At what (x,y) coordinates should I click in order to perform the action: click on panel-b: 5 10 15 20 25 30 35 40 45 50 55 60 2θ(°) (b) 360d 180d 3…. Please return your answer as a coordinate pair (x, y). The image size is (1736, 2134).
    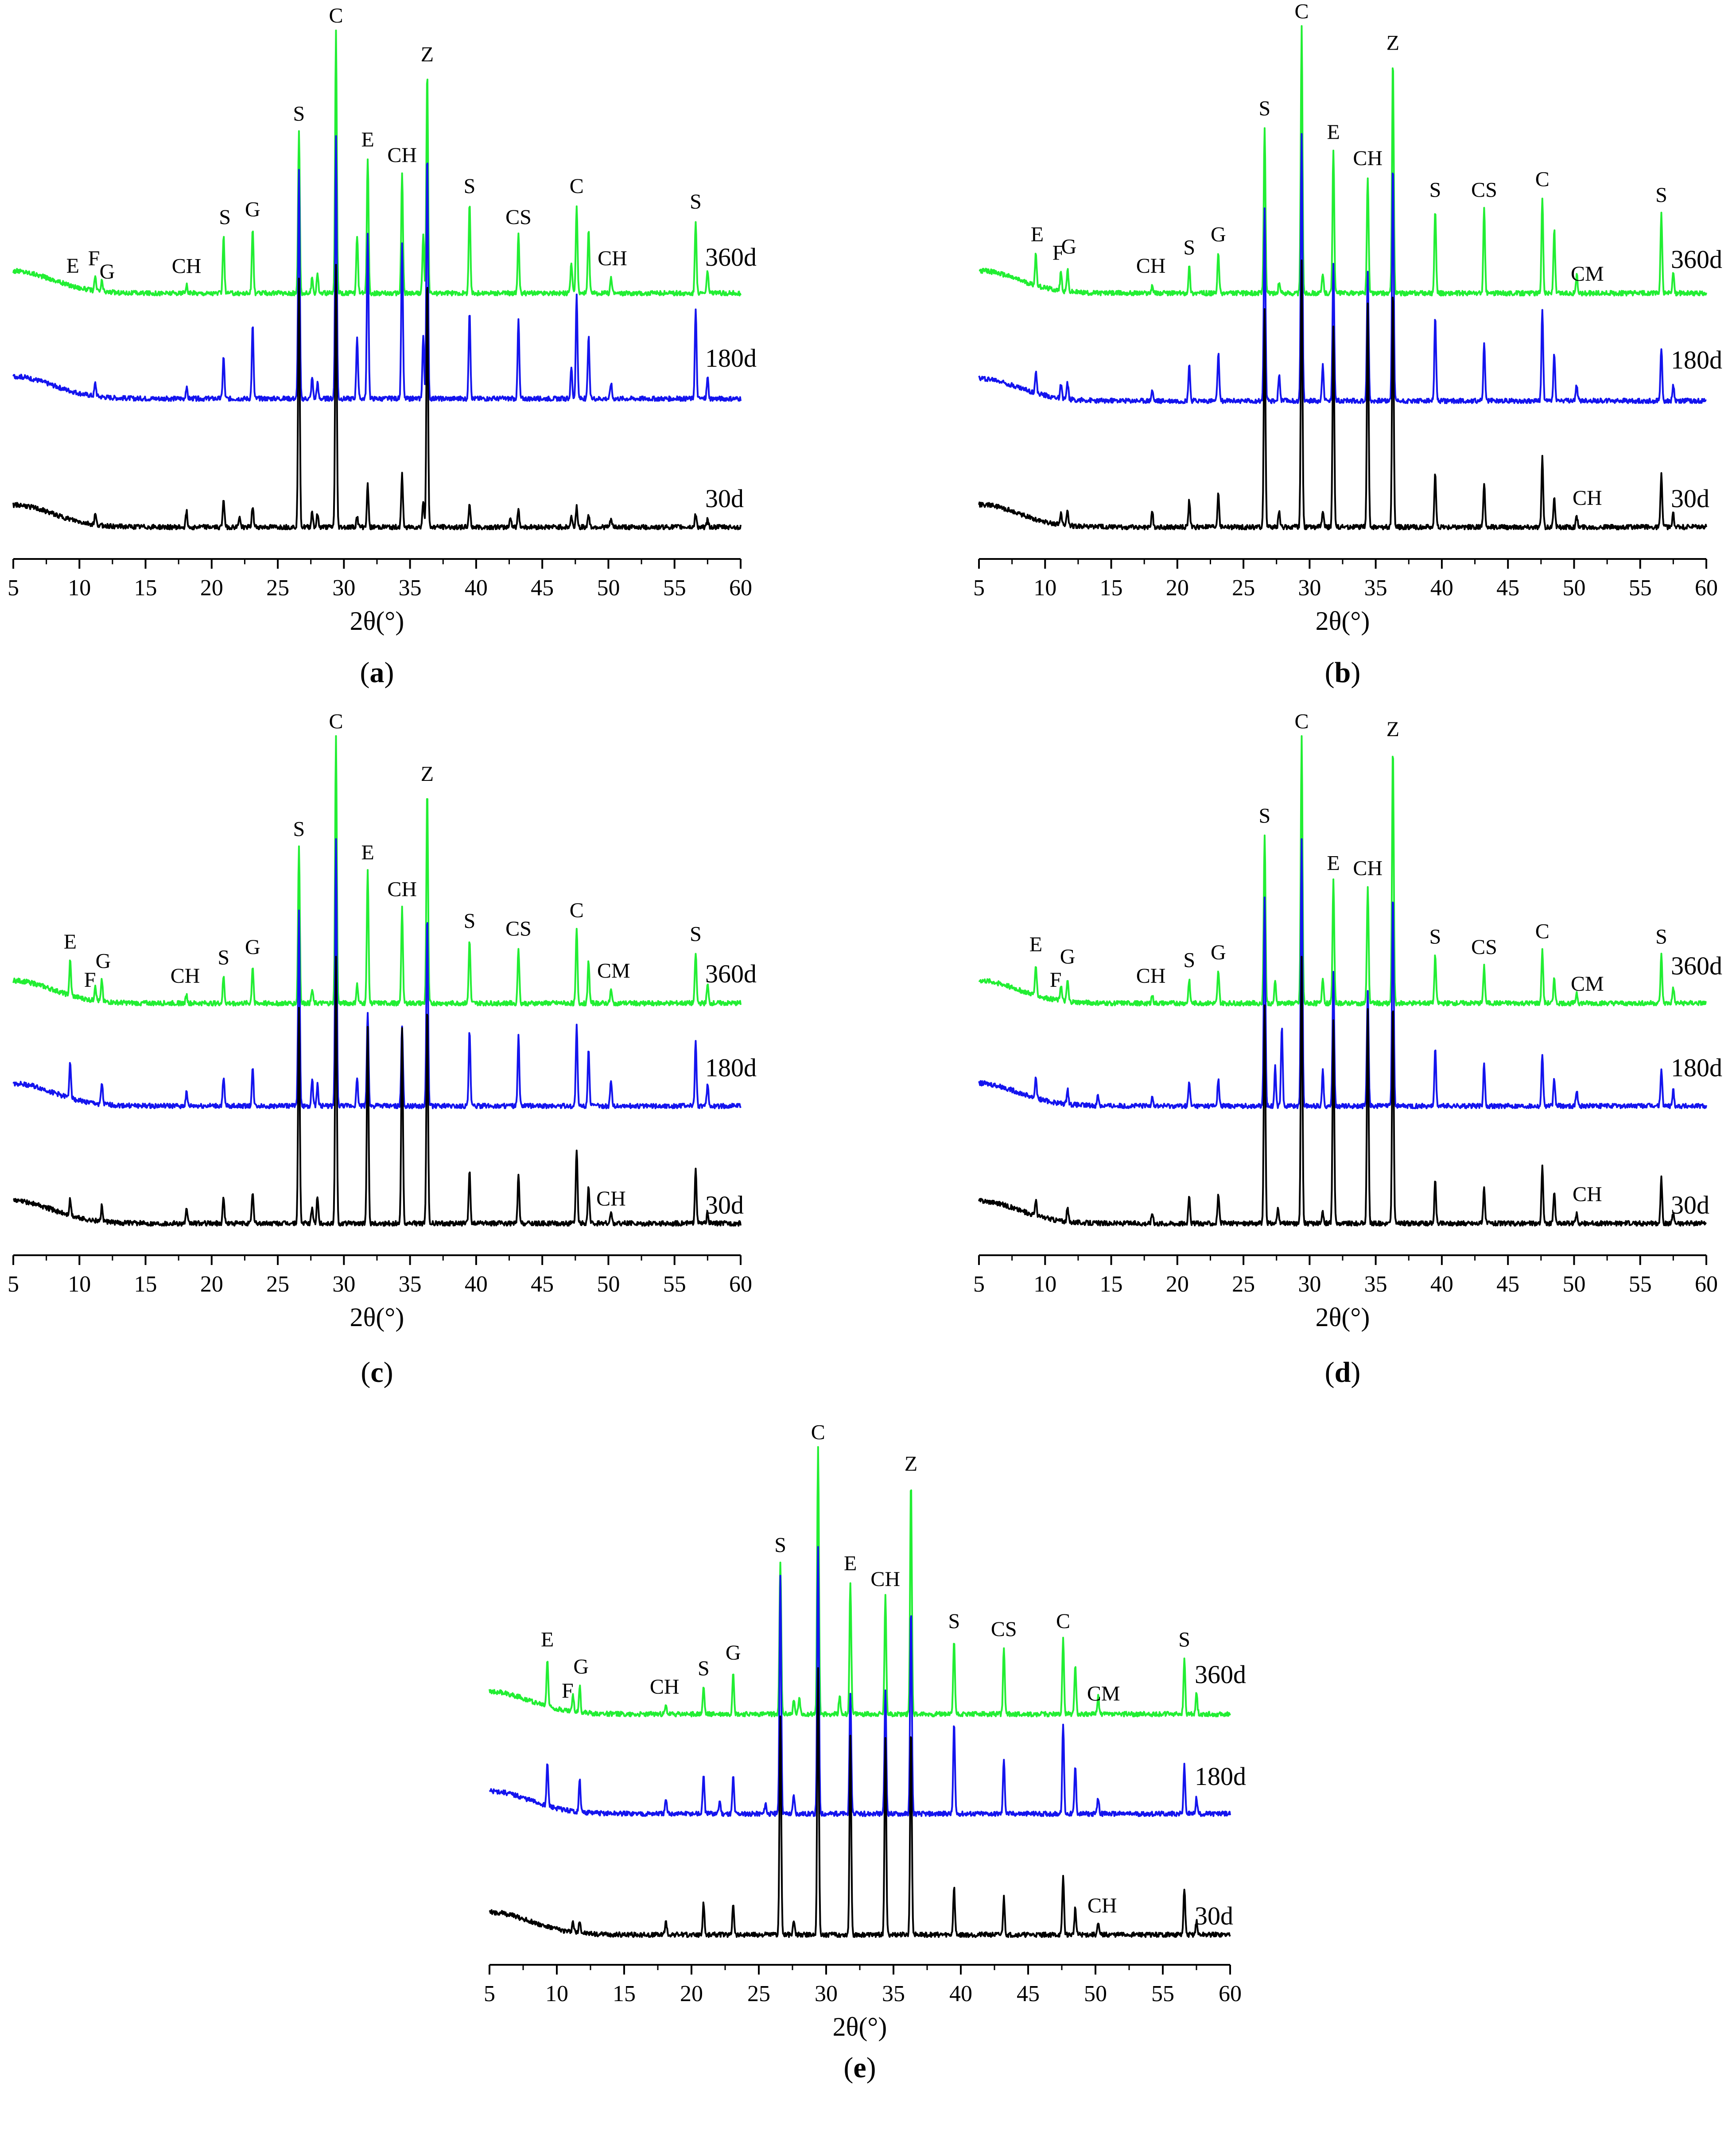
    Looking at the image, I should click on (1347, 344).